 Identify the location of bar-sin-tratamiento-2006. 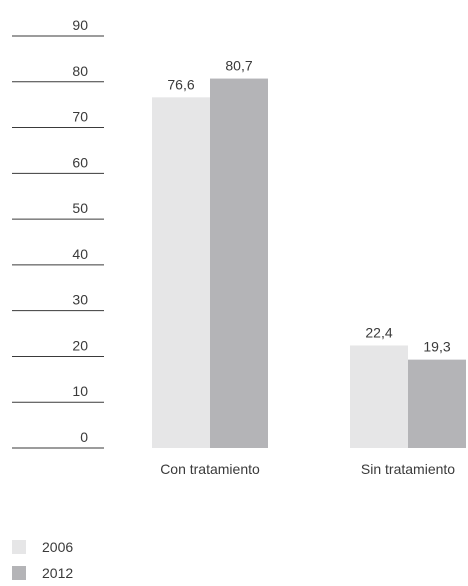
(379, 396).